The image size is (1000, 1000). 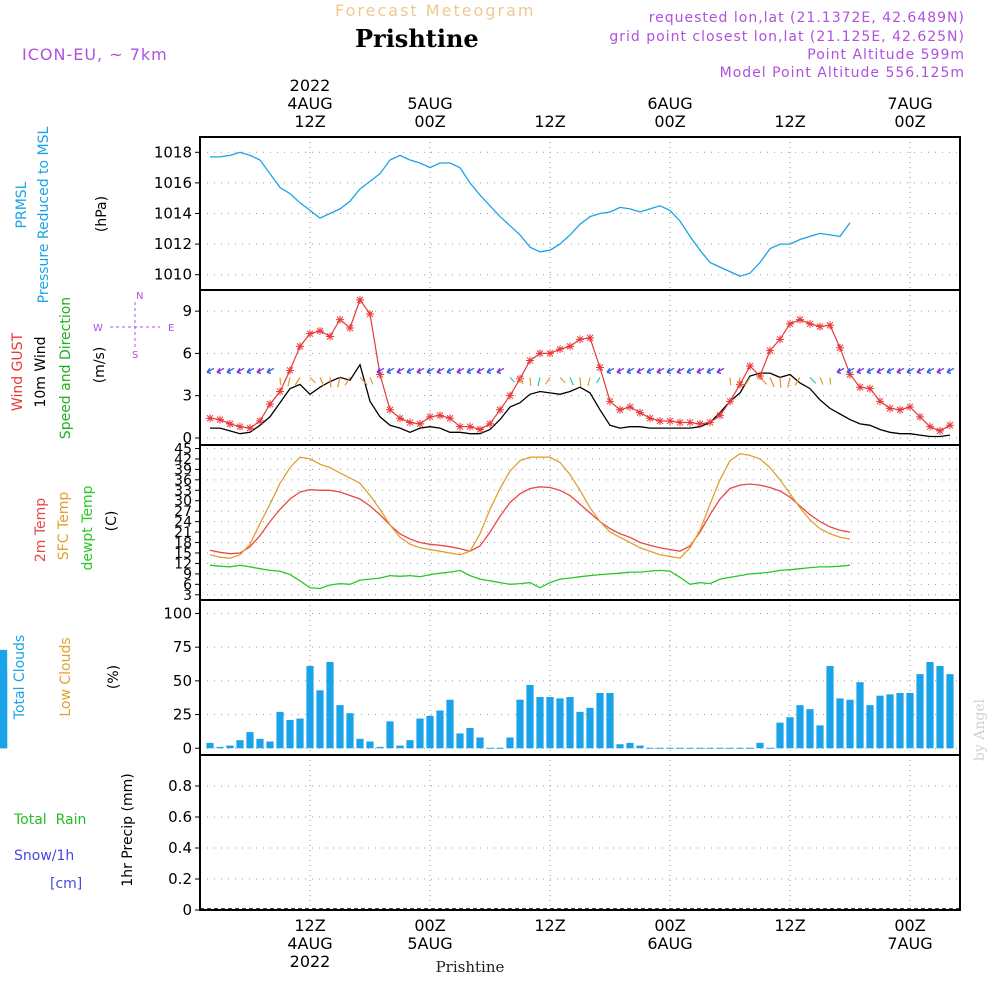 What do you see at coordinates (183, 470) in the screenshot?
I see `y-tick-label: 39` at bounding box center [183, 470].